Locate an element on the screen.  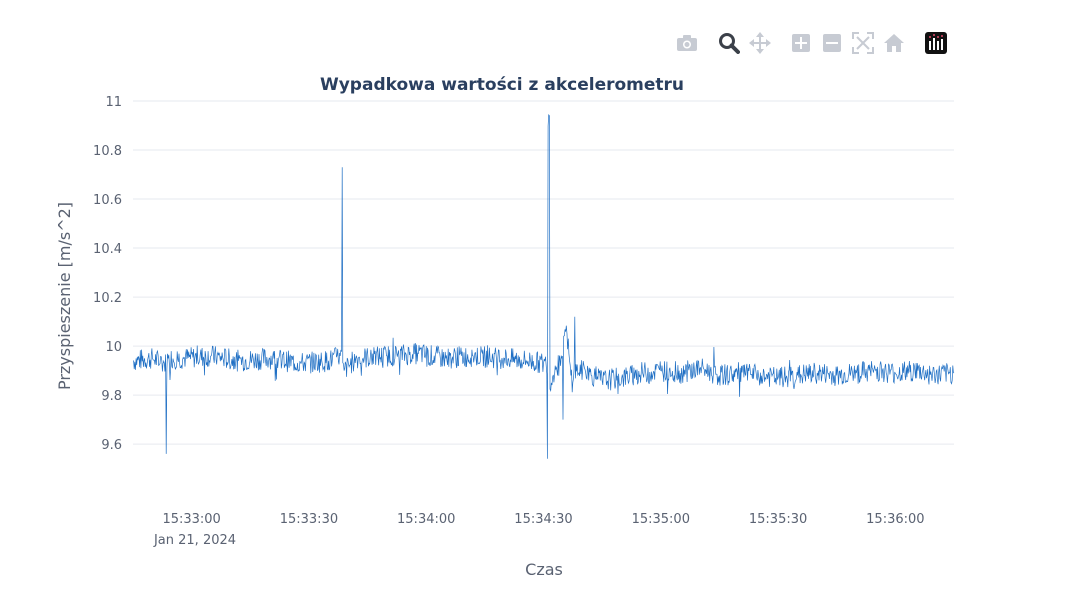
y-tick-label: 10.8 is located at coordinates (107, 151).